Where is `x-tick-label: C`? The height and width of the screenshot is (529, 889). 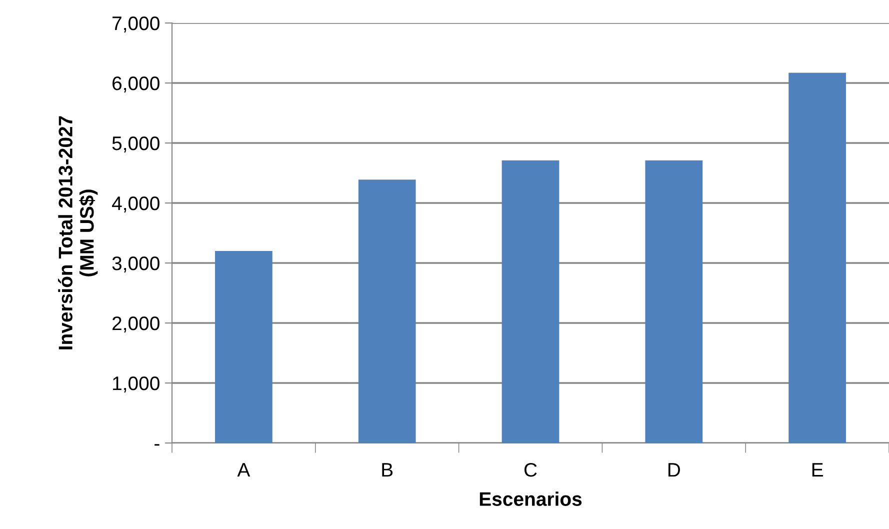 x-tick-label: C is located at coordinates (530, 469).